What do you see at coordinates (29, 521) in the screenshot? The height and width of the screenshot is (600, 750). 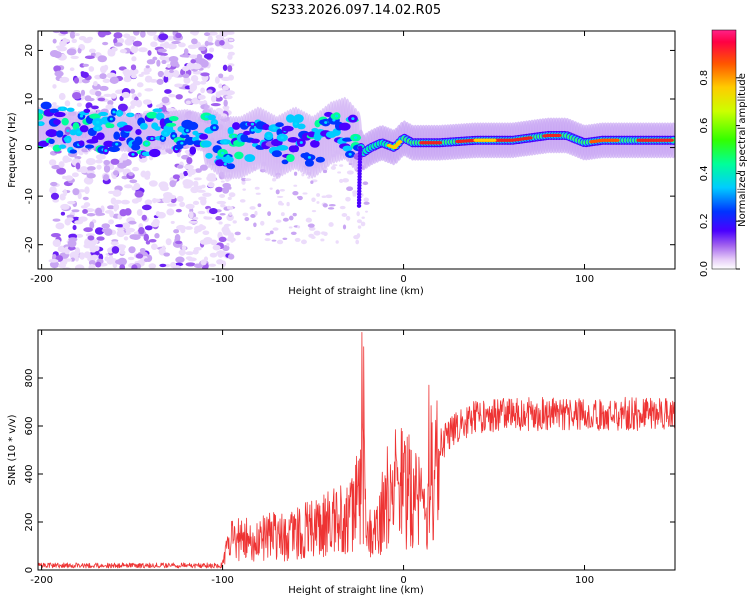 I see `snr-y-tick-label: 200` at bounding box center [29, 521].